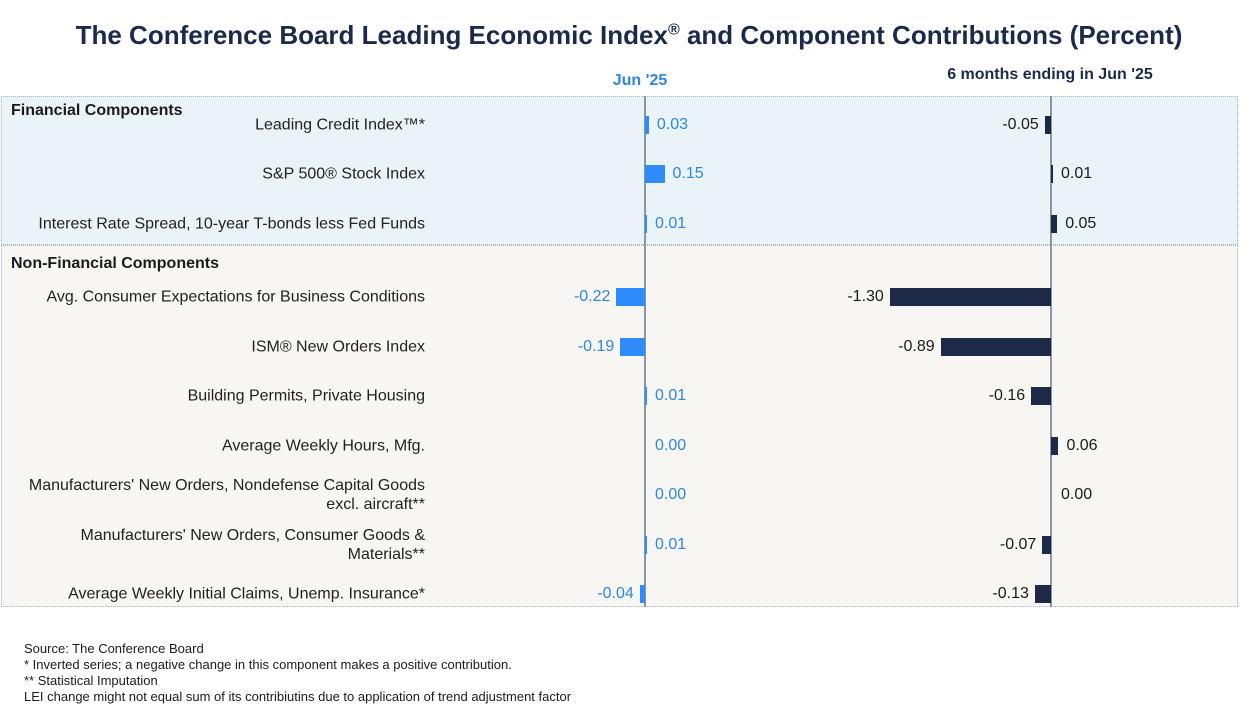 The height and width of the screenshot is (720, 1258). Describe the element at coordinates (592, 296) in the screenshot. I see `value-label-month: -0.22` at that location.